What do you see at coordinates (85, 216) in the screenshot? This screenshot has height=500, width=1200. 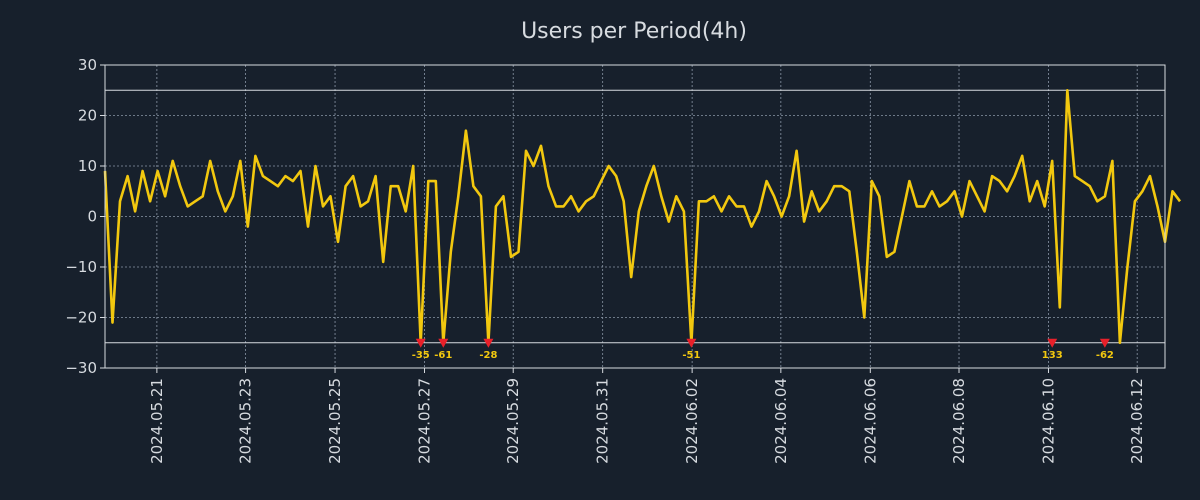 I see `y-axis: 30 20 10 0 −10 −20 −30` at bounding box center [85, 216].